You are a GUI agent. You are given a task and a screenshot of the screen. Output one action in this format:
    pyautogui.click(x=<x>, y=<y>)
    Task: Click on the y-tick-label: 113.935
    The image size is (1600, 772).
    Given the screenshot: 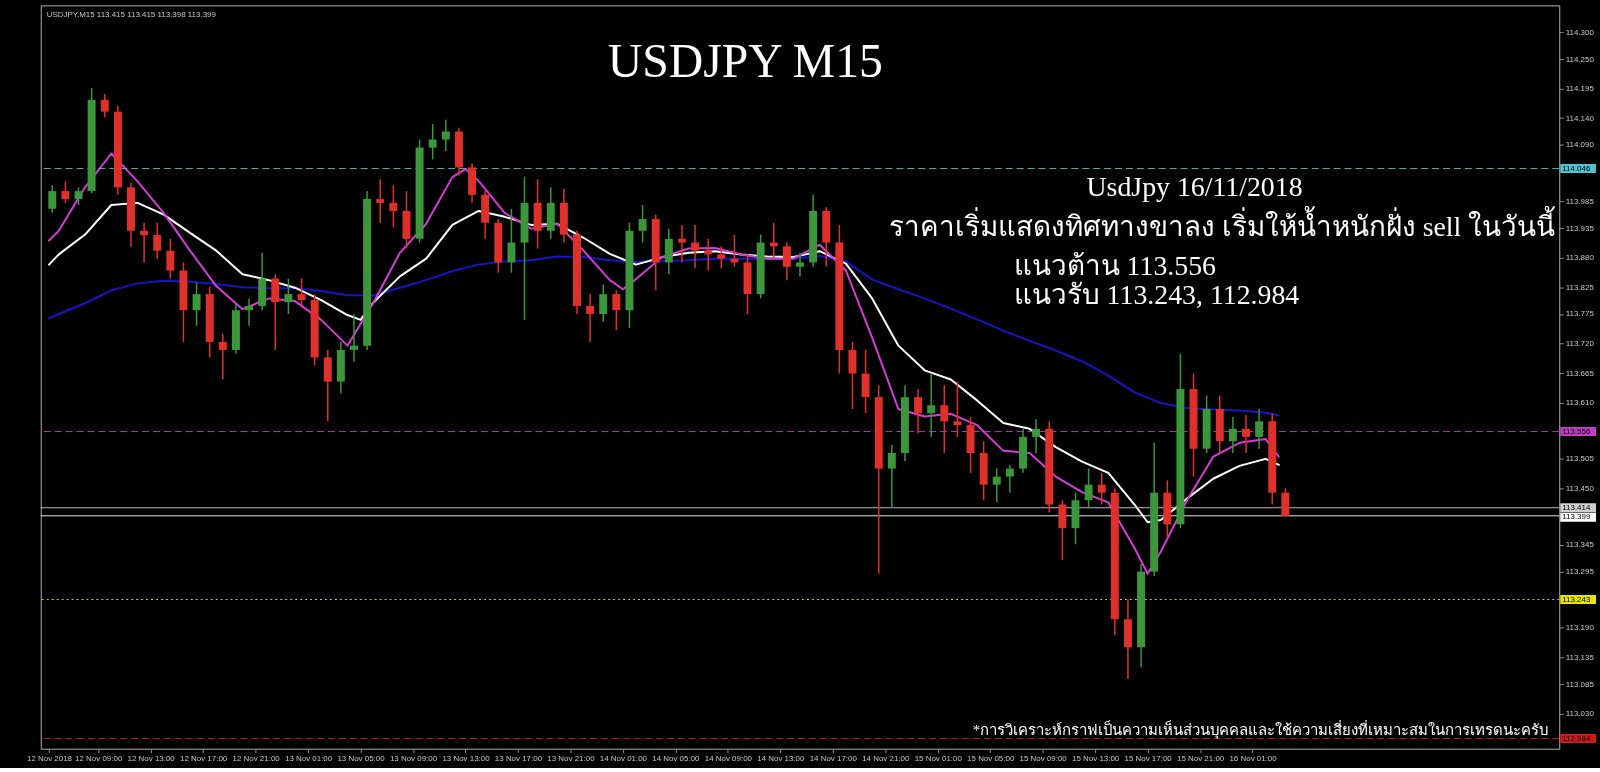 What is the action you would take?
    pyautogui.click(x=1580, y=228)
    